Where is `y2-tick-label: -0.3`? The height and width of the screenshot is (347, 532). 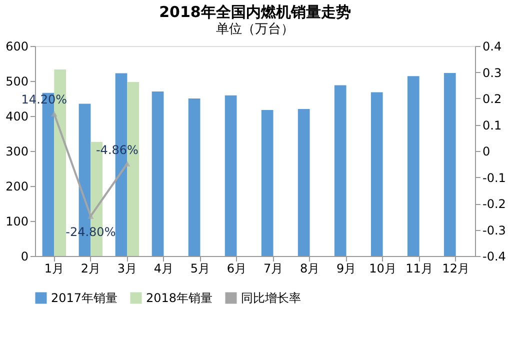
y2-tick-label: -0.3 is located at coordinates (494, 230).